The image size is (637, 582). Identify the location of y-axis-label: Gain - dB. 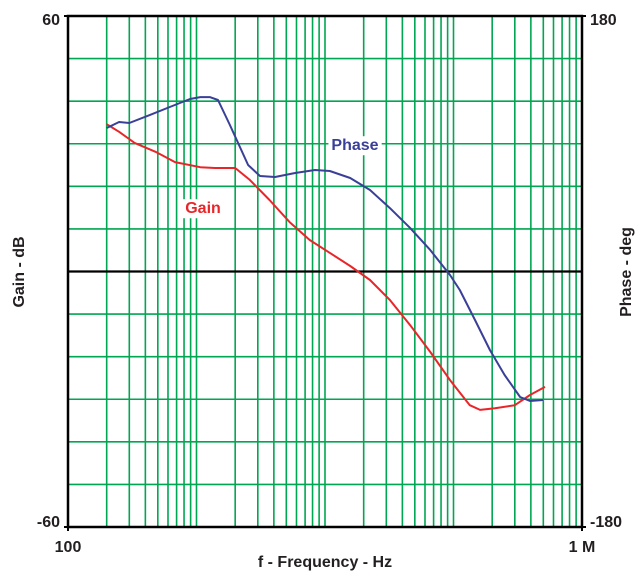
(19, 271).